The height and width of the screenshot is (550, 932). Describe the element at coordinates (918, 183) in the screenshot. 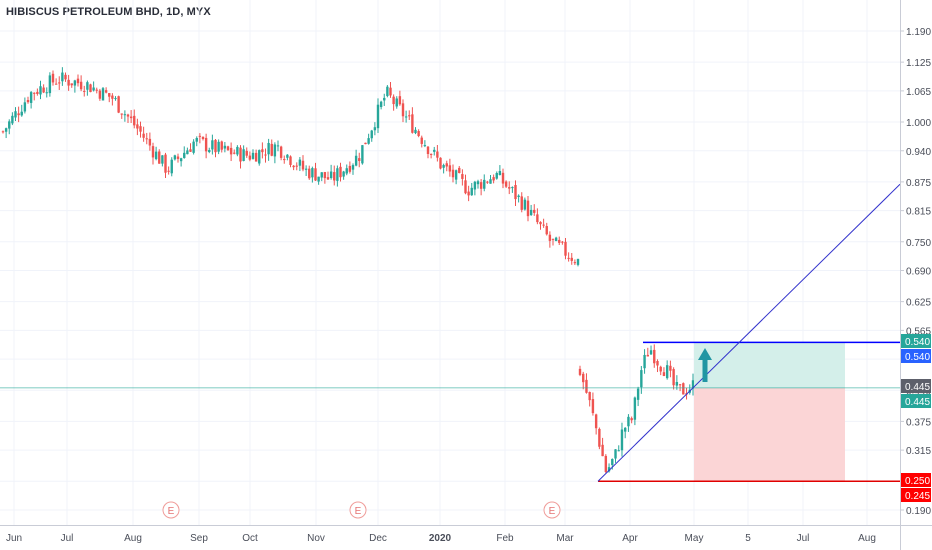

I see `y-tick-label: 0.875` at that location.